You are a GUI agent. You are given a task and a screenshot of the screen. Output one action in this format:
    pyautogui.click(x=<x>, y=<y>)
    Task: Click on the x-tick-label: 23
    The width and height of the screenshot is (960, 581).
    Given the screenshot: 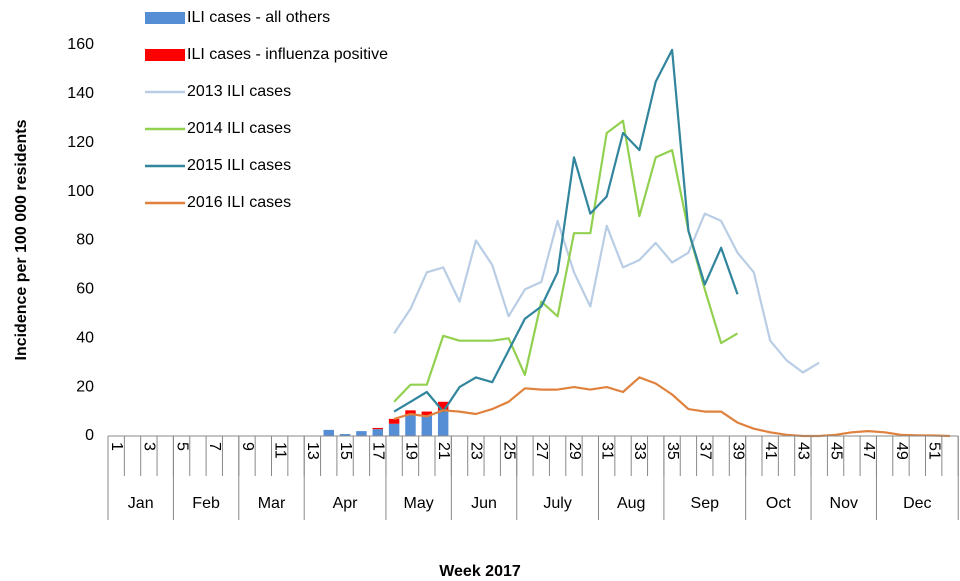 What is the action you would take?
    pyautogui.click(x=476, y=451)
    